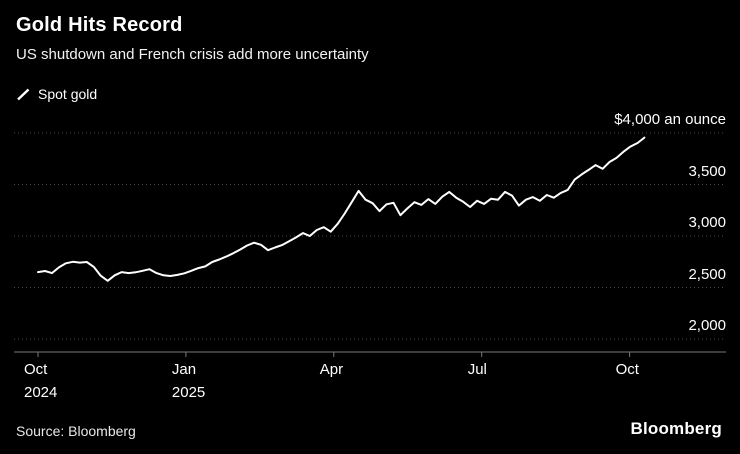 The height and width of the screenshot is (454, 740). What do you see at coordinates (68, 94) in the screenshot?
I see `legend-label: Spot gold` at bounding box center [68, 94].